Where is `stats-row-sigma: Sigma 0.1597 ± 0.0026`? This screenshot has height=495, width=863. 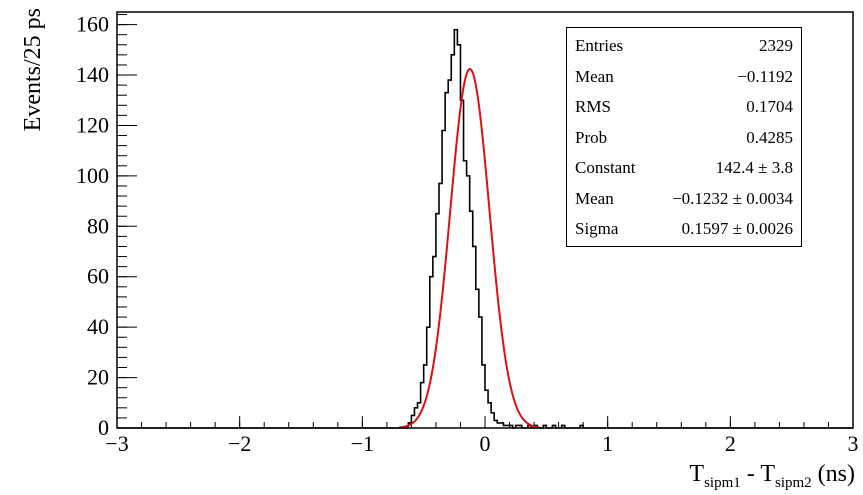
stats-row-sigma: Sigma 0.1597 ± 0.0026 is located at coordinates (684, 229).